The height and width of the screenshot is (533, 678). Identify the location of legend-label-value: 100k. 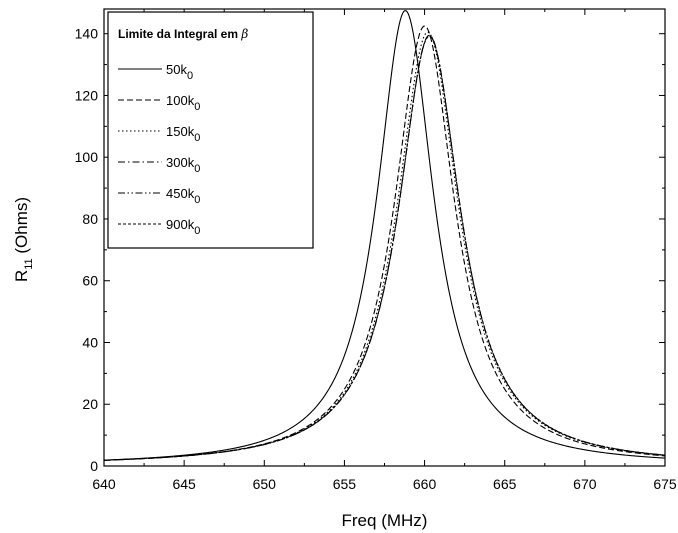
(180, 100).